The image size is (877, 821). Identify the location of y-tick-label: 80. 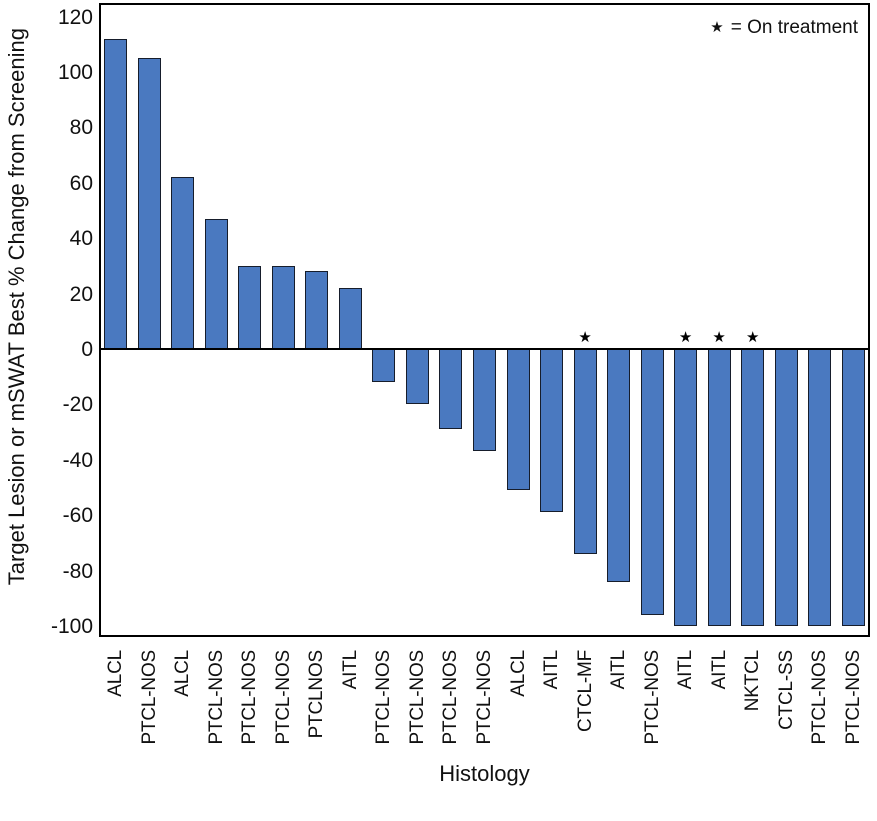
(81, 128).